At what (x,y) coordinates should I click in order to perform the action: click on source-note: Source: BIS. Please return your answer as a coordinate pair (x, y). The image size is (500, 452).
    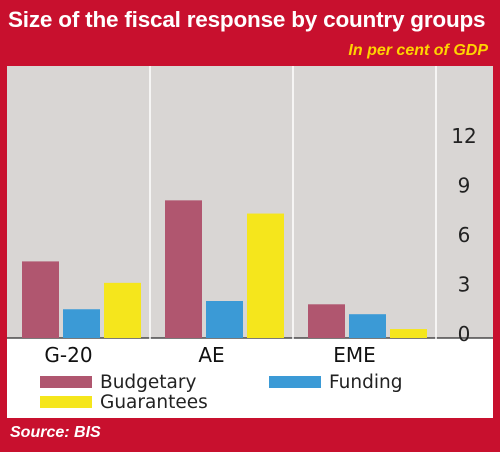
    Looking at the image, I should click on (55, 432).